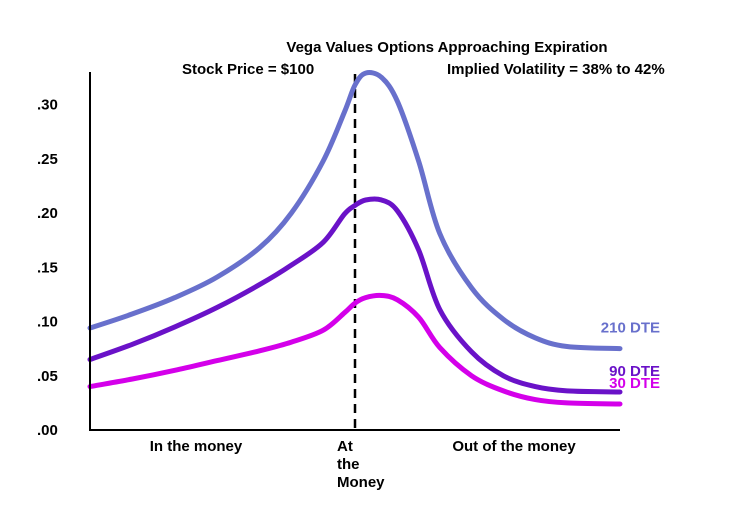 This screenshot has height=515, width=747. What do you see at coordinates (345, 446) in the screenshot?
I see `x-category-label: At` at bounding box center [345, 446].